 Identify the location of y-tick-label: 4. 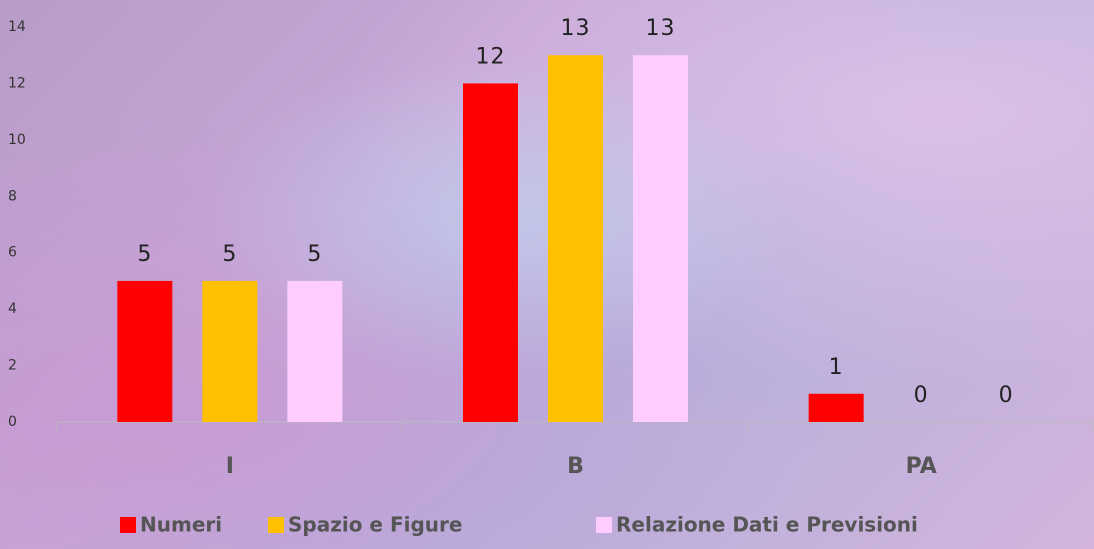
(12, 309).